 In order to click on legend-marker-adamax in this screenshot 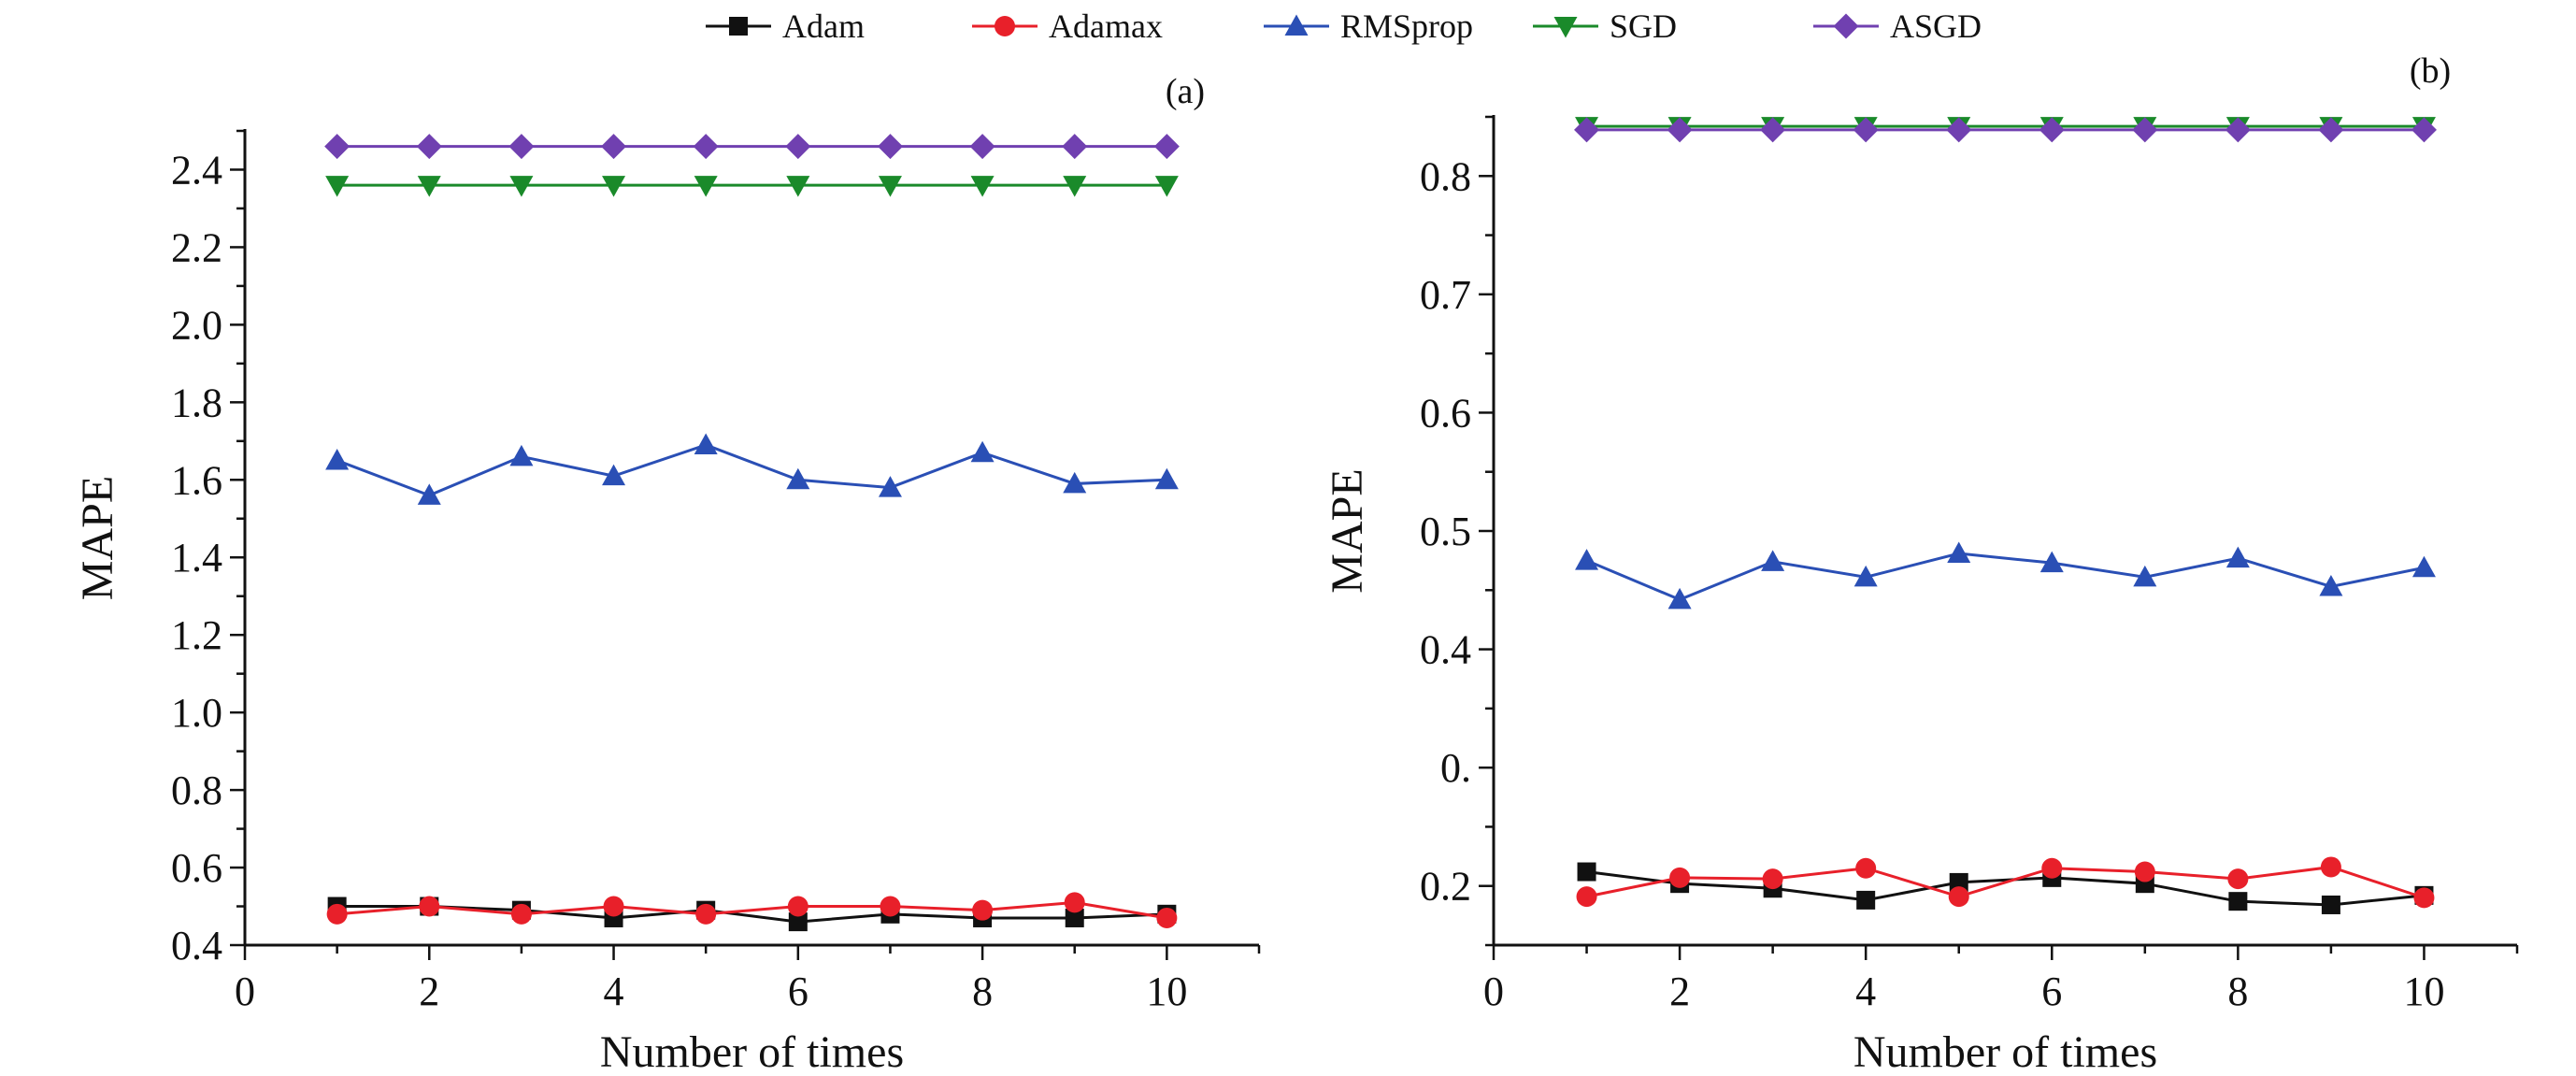, I will do `click(1005, 26)`.